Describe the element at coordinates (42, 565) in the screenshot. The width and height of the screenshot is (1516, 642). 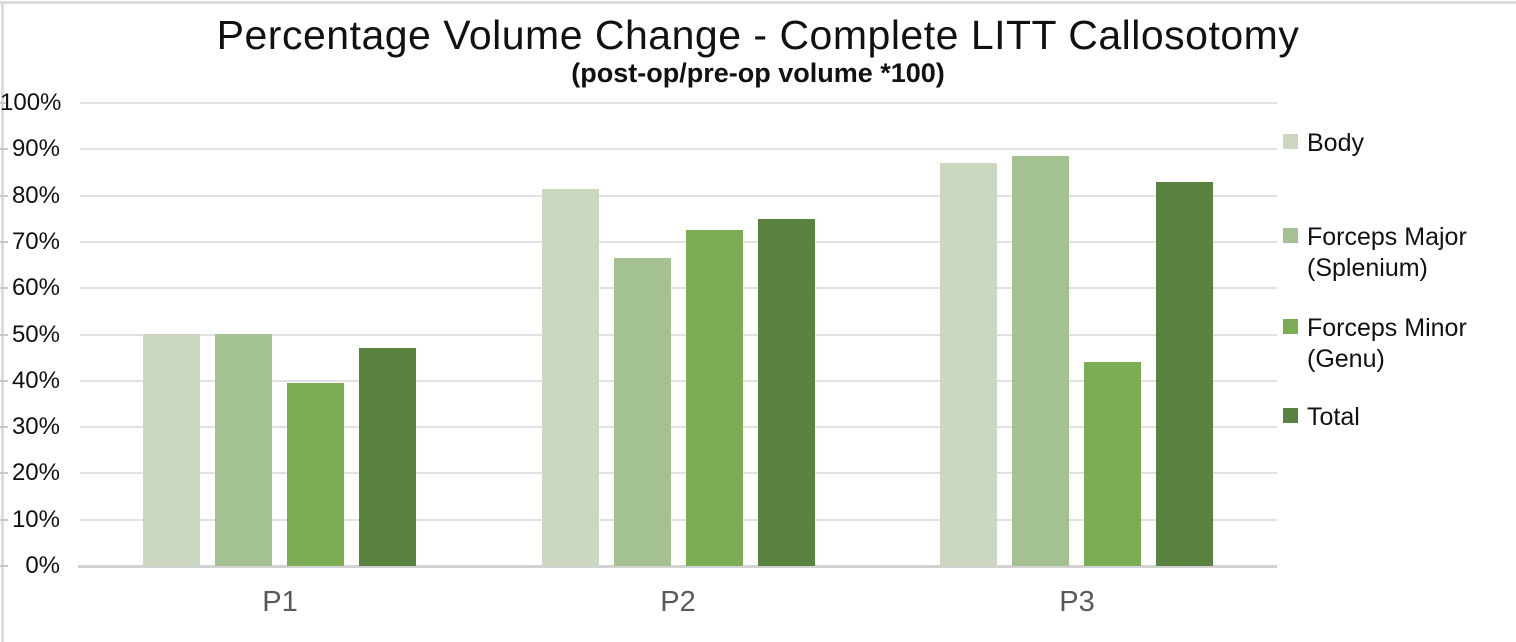
I see `y-axis-tick-label: 0%` at that location.